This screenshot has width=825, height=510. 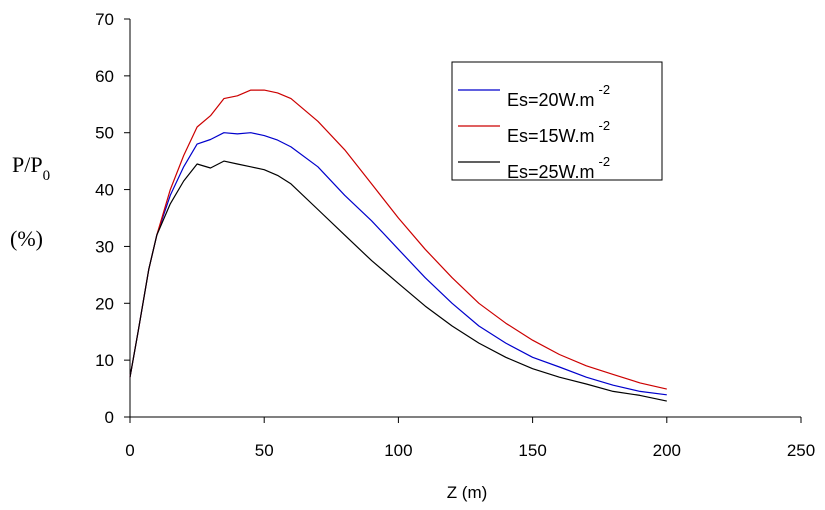 I want to click on x-tick-label: 100, so click(x=398, y=450).